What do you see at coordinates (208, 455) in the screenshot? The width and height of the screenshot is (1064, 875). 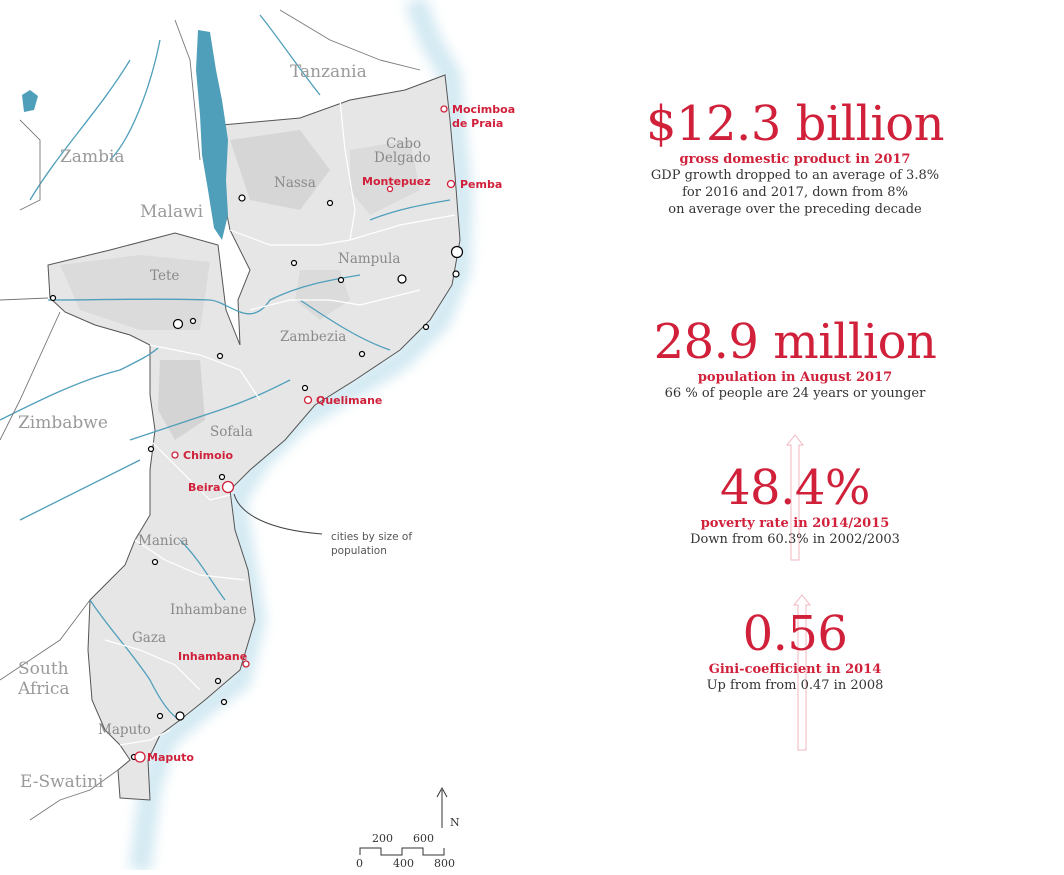 I see `city-chimoio: Chimoio` at bounding box center [208, 455].